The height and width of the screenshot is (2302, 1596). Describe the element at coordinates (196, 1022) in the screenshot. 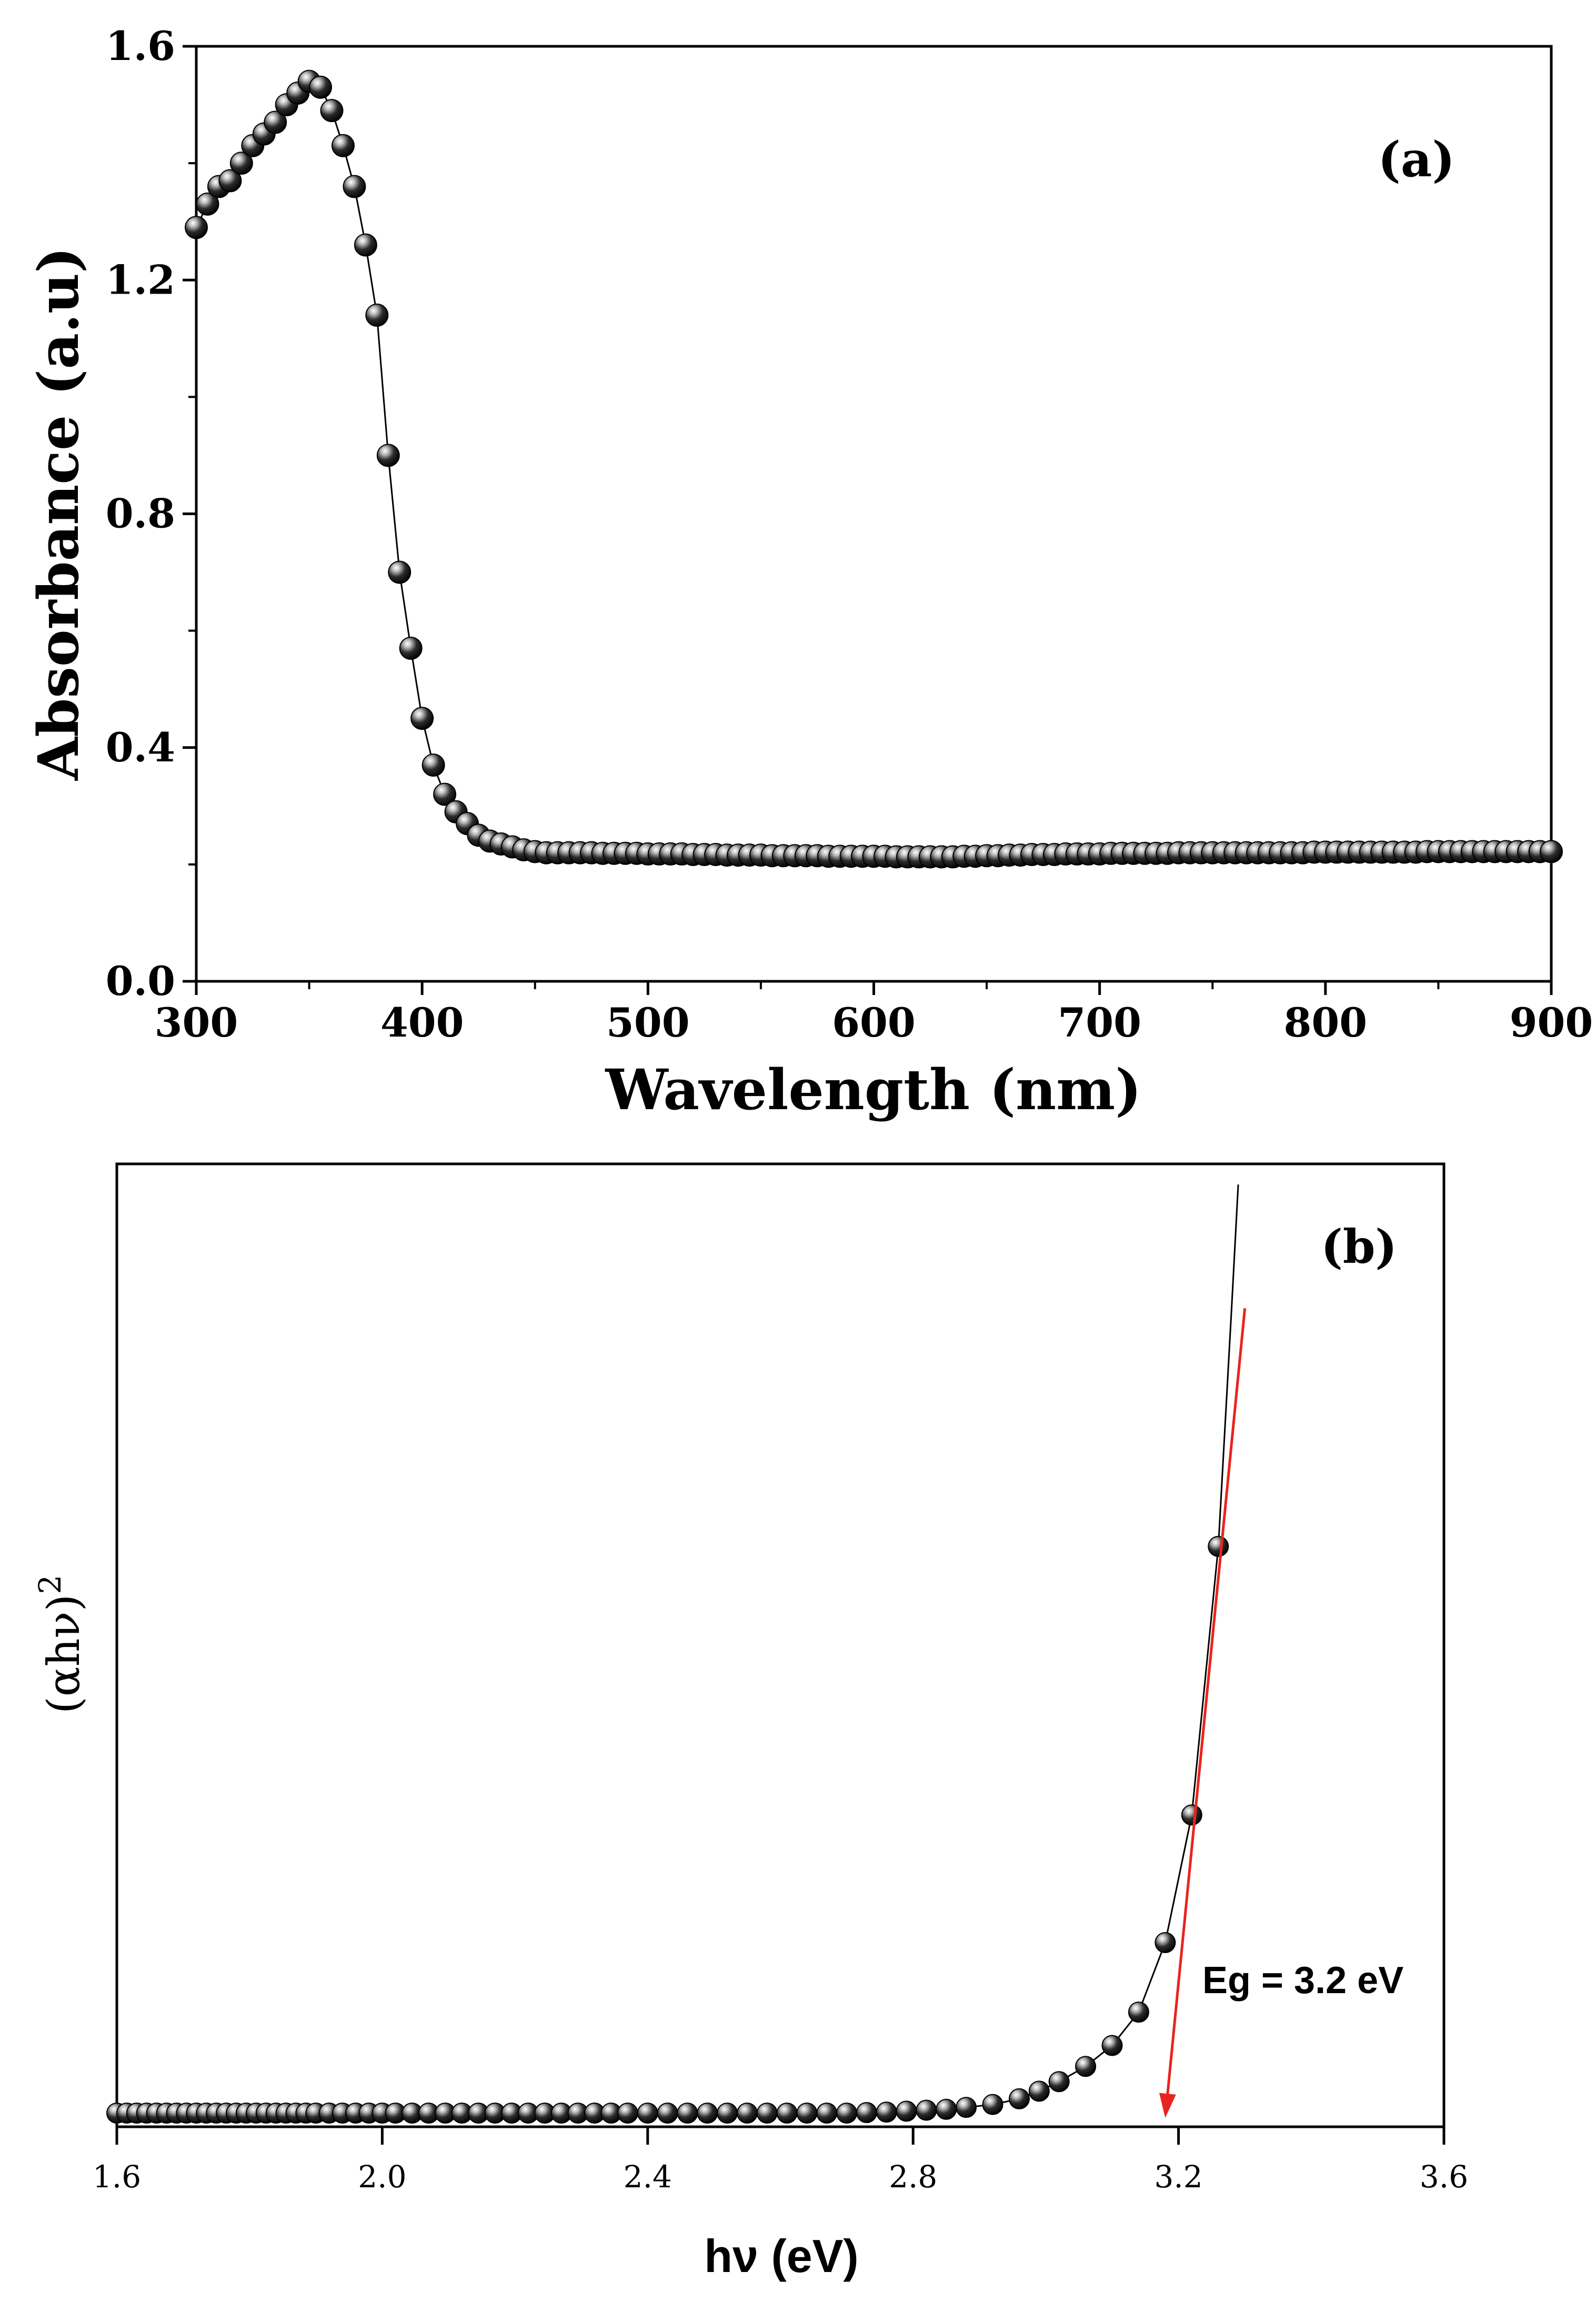

I see `chart-a-x-tick-label: 300` at that location.